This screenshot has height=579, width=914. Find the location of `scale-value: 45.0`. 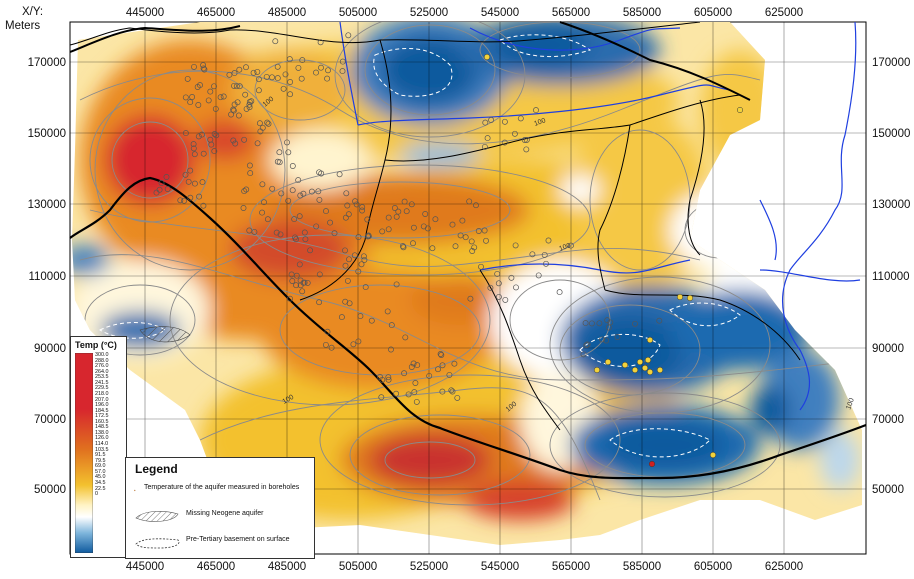

scale-value: 45.0 is located at coordinates (100, 477).